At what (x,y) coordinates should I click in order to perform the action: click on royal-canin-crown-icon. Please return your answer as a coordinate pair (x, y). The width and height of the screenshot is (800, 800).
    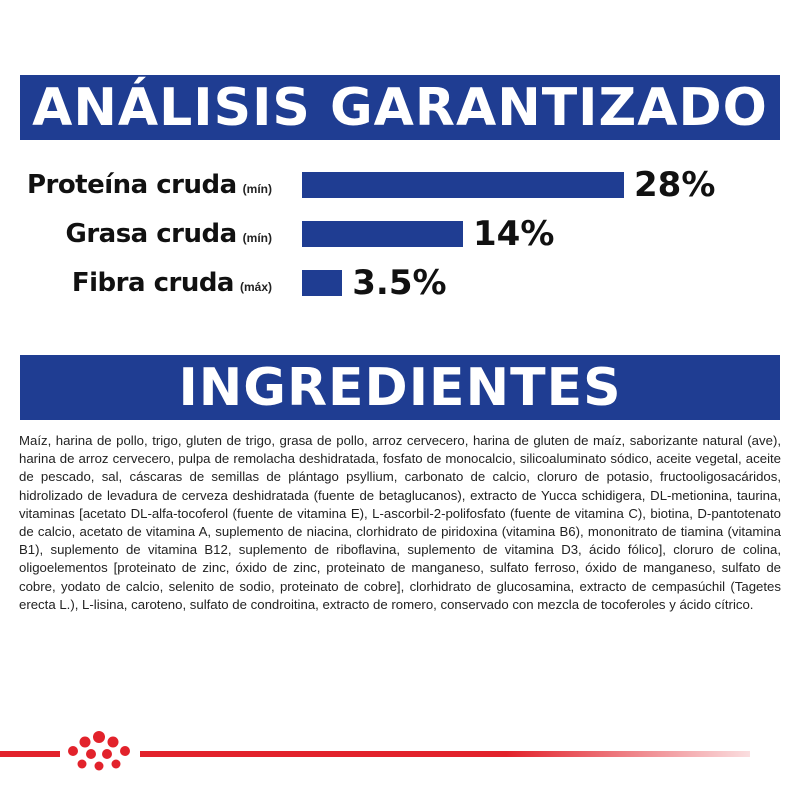
    Looking at the image, I should click on (99, 751).